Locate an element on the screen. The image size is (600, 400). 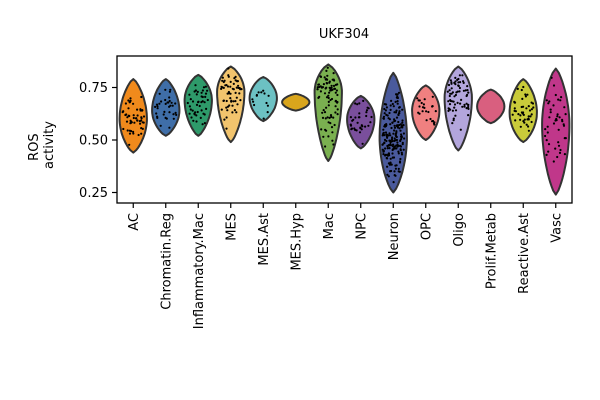
y-axis-label-line-2: activity is located at coordinates (49, 145).